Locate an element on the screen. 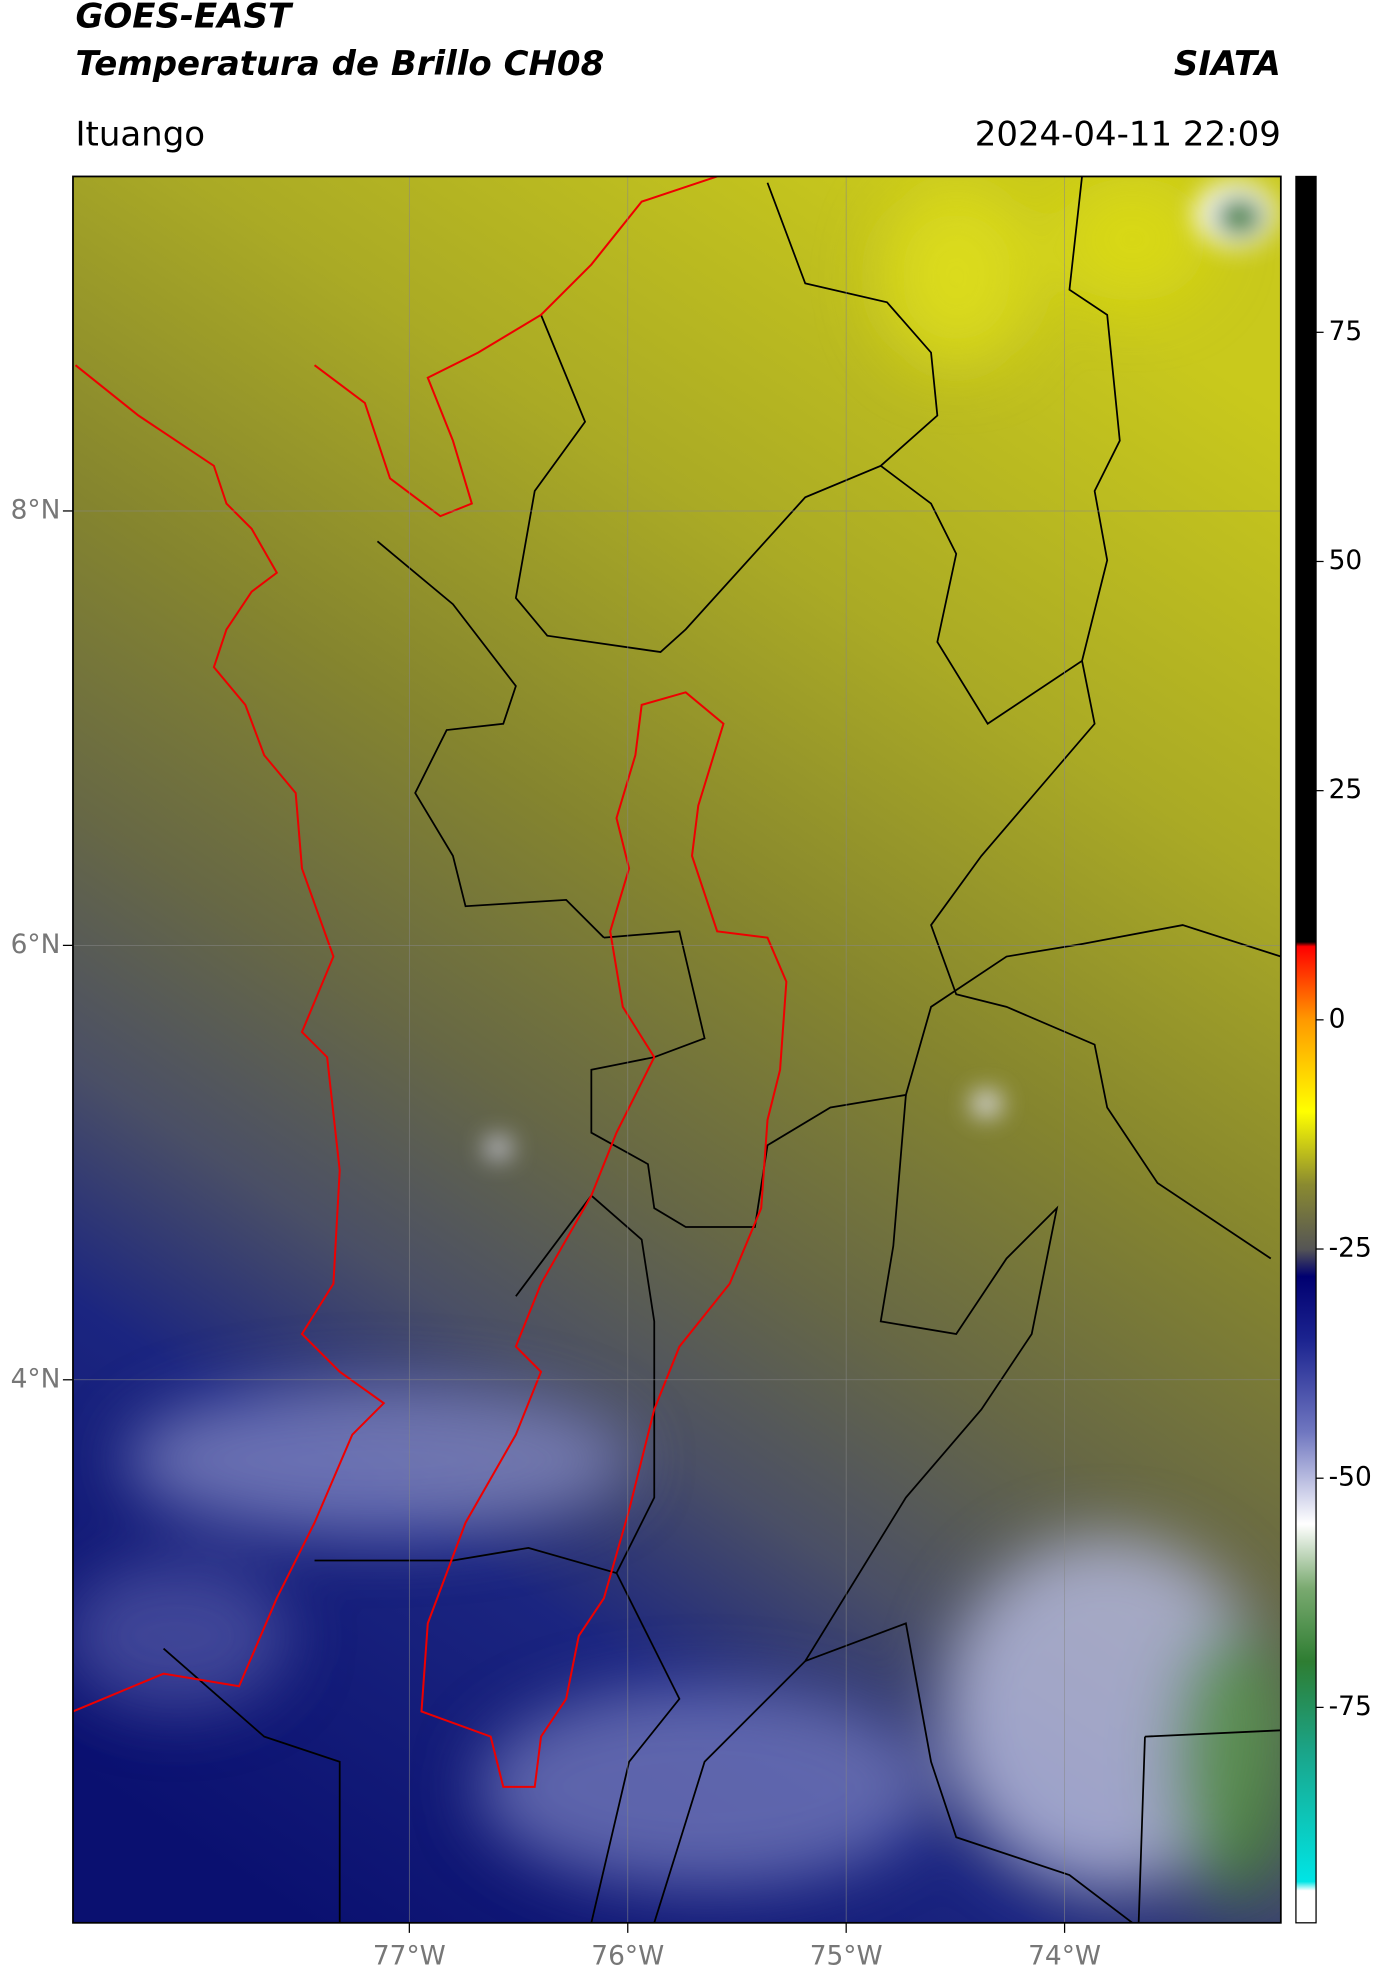 This screenshot has width=1384, height=1981. colorbar-tick-label: 25 is located at coordinates (1346, 789).